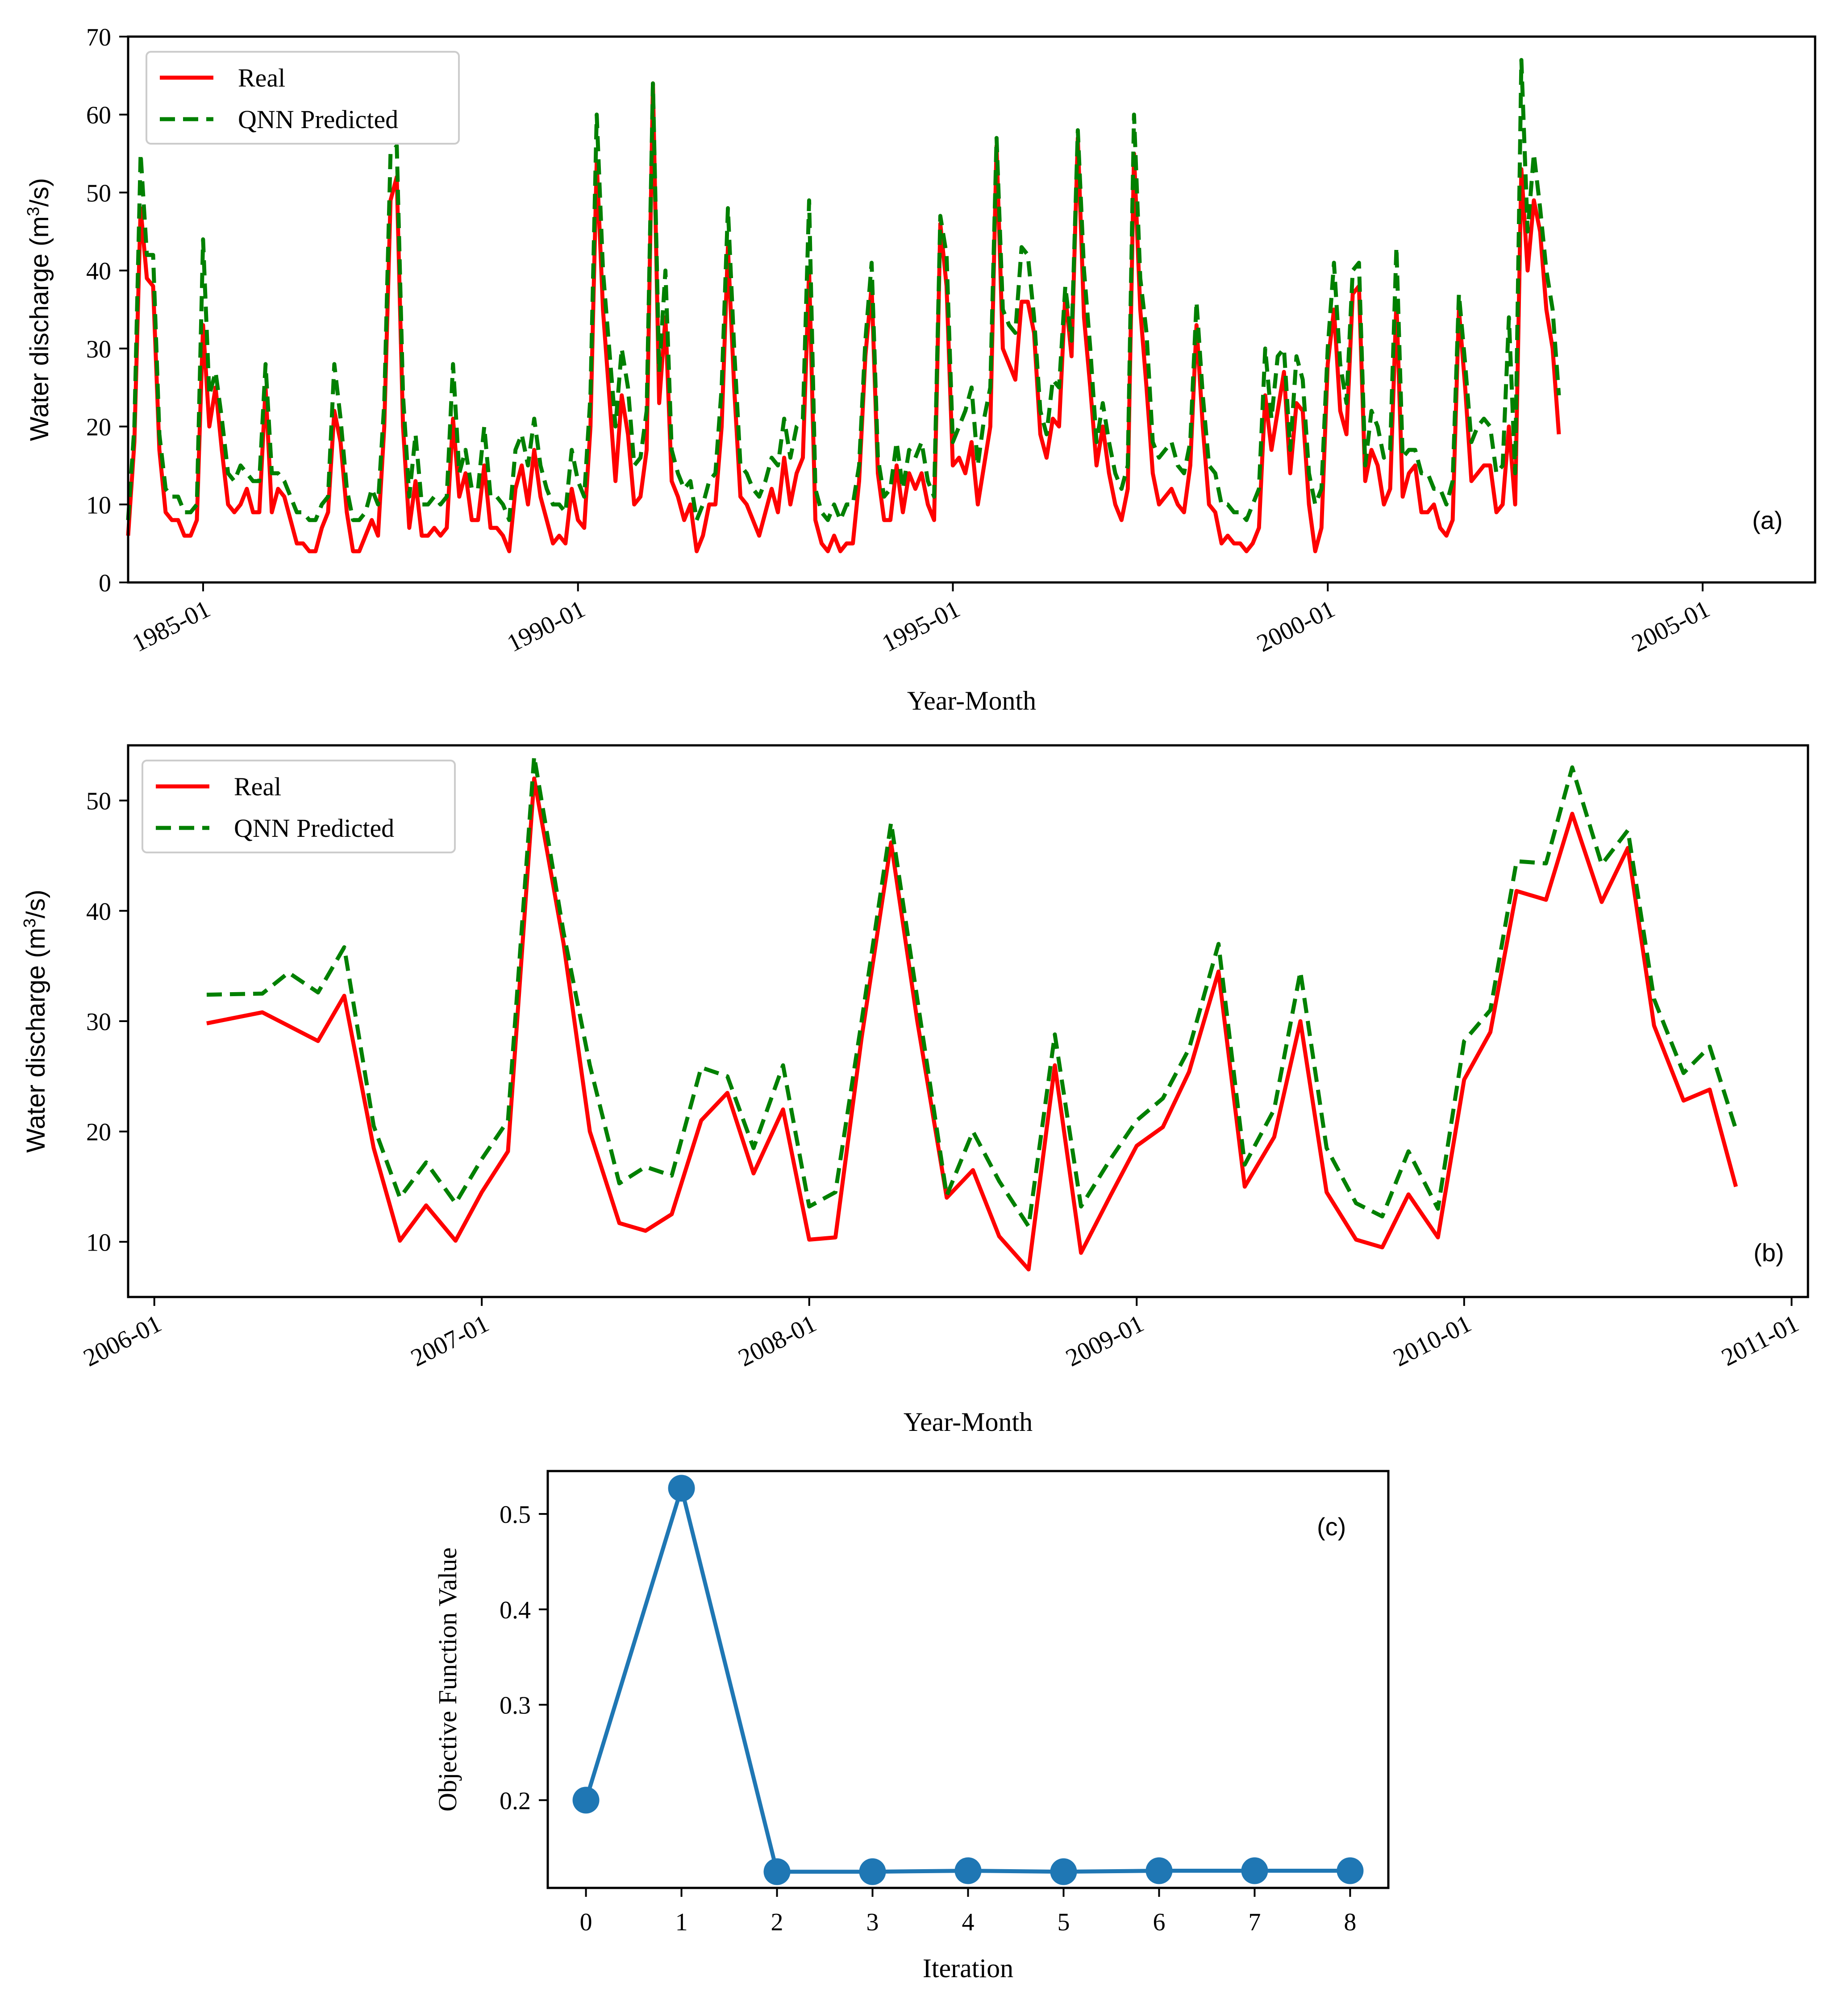  I want to click on y-tick-label: 60, so click(98, 115).